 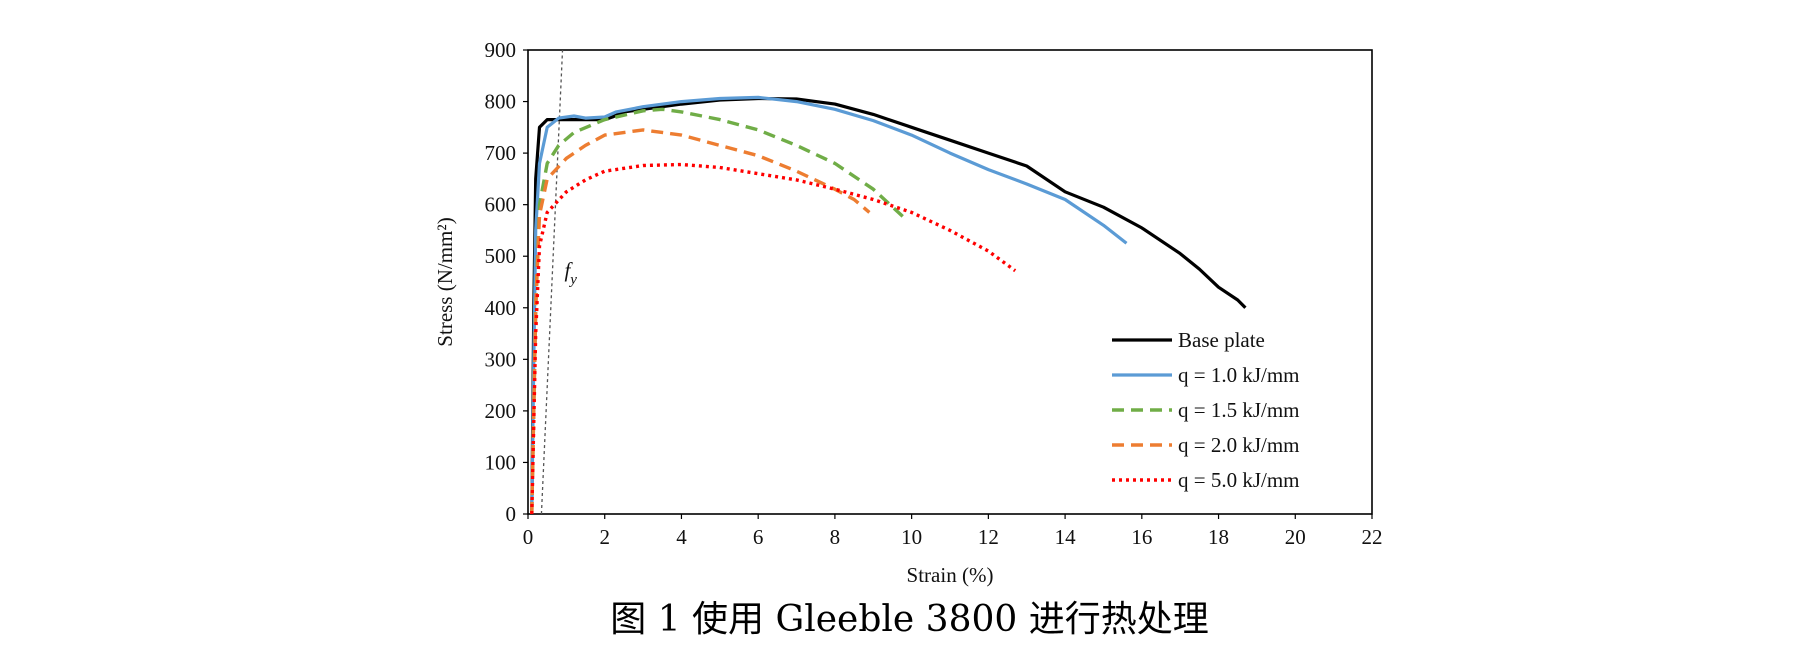 What do you see at coordinates (572, 280) in the screenshot?
I see `yield-annotation-sub: y` at bounding box center [572, 280].